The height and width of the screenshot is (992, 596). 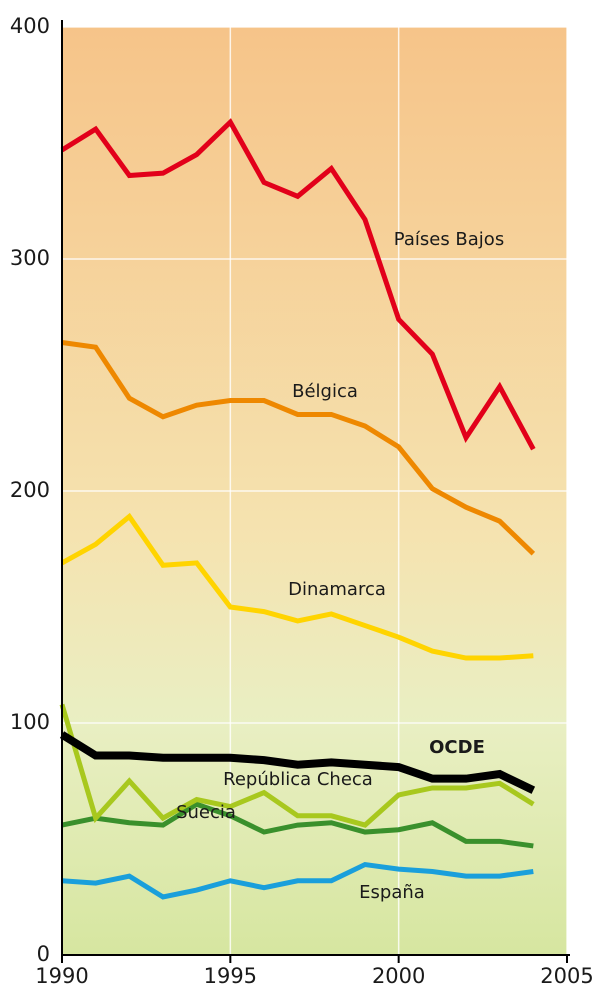 I want to click on y-tick-label: 100, so click(x=30, y=722).